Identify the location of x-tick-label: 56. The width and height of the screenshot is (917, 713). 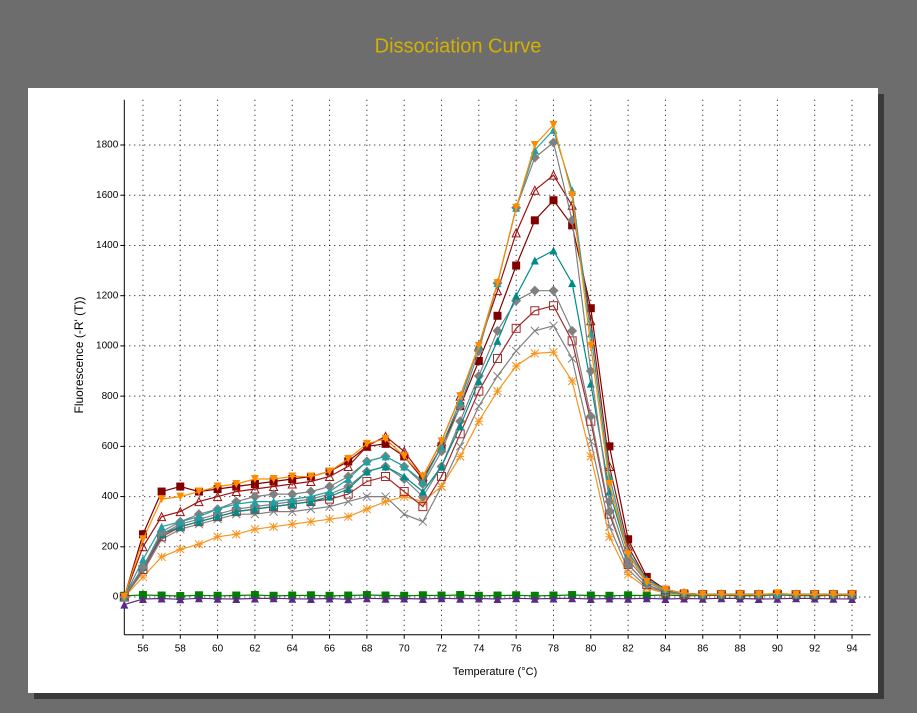
(143, 648).